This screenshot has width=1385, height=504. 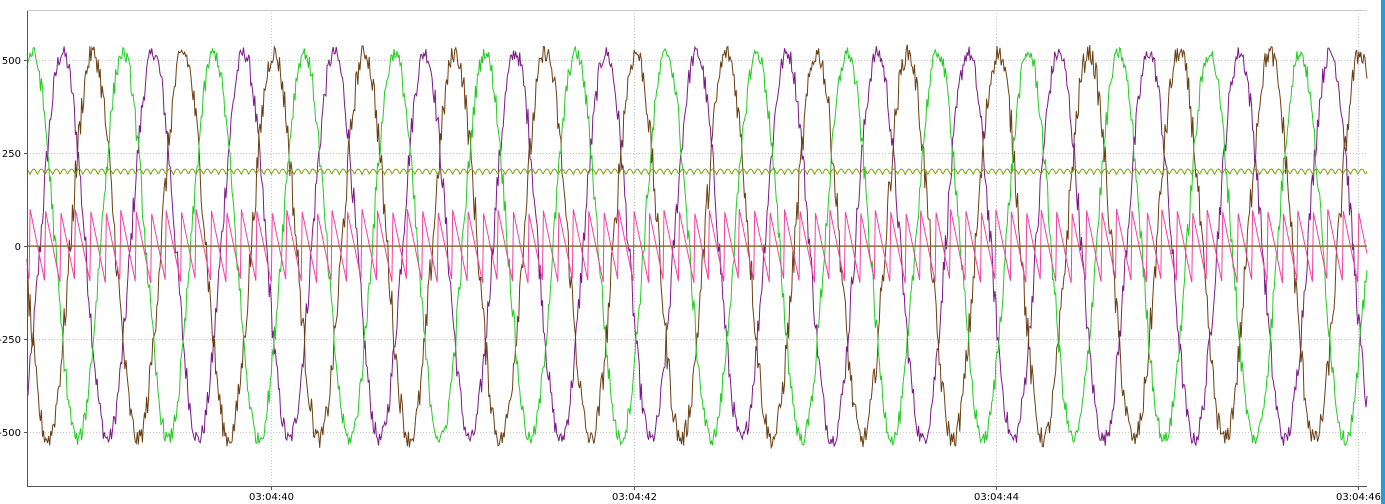 What do you see at coordinates (996, 497) in the screenshot?
I see `x-tick-label: 03:04:44` at bounding box center [996, 497].